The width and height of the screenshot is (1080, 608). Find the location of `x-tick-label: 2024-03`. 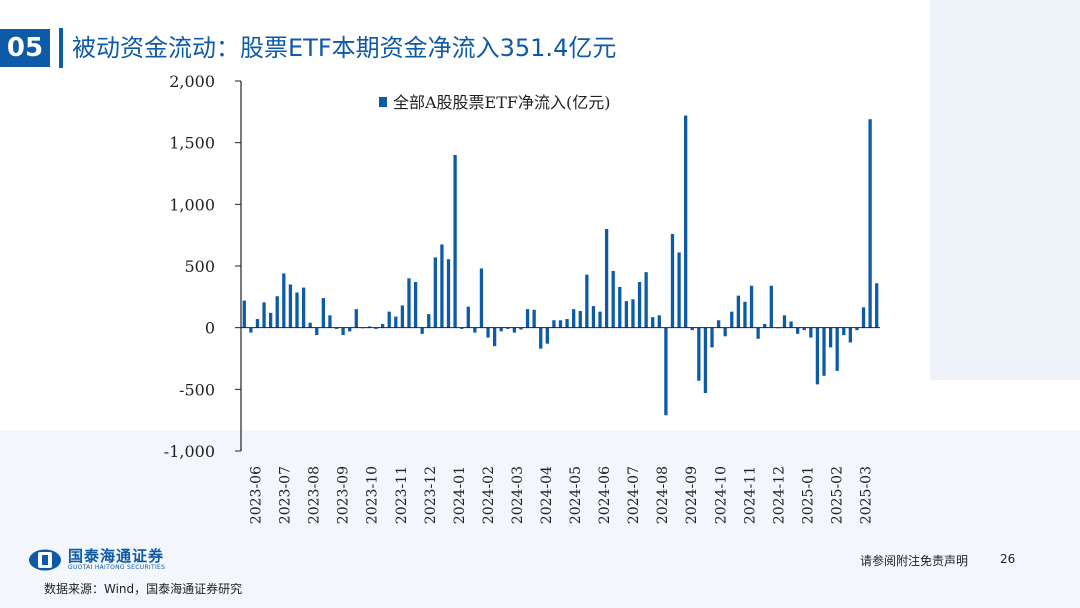

x-tick-label: 2024-03 is located at coordinates (518, 495).